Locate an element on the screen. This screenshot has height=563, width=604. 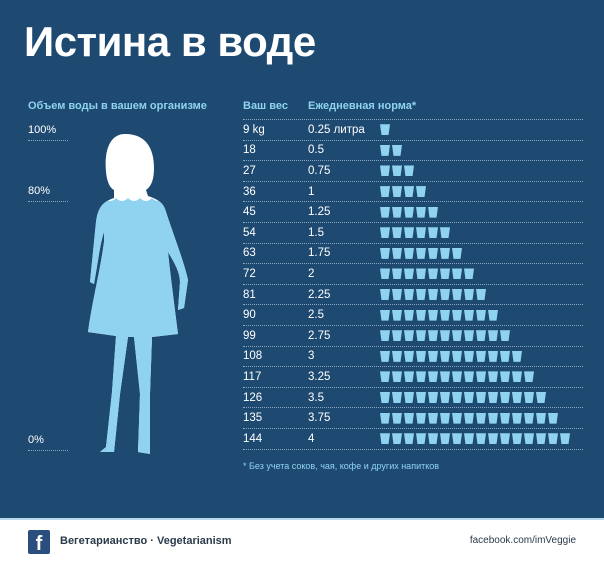
weight-cell: 135 is located at coordinates (253, 418).